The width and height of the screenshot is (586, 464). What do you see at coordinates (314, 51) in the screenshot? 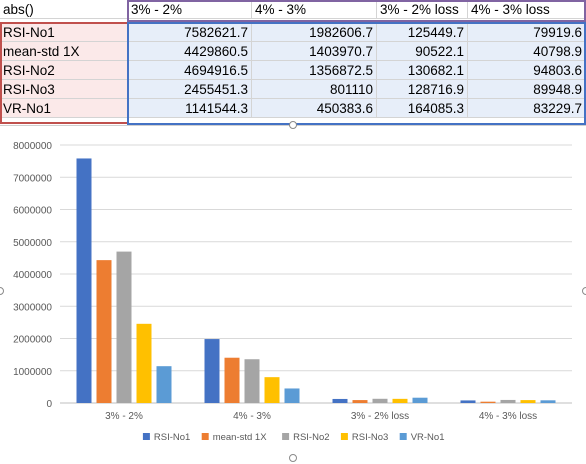
I see `data-cell: 1403970.7` at bounding box center [314, 51].